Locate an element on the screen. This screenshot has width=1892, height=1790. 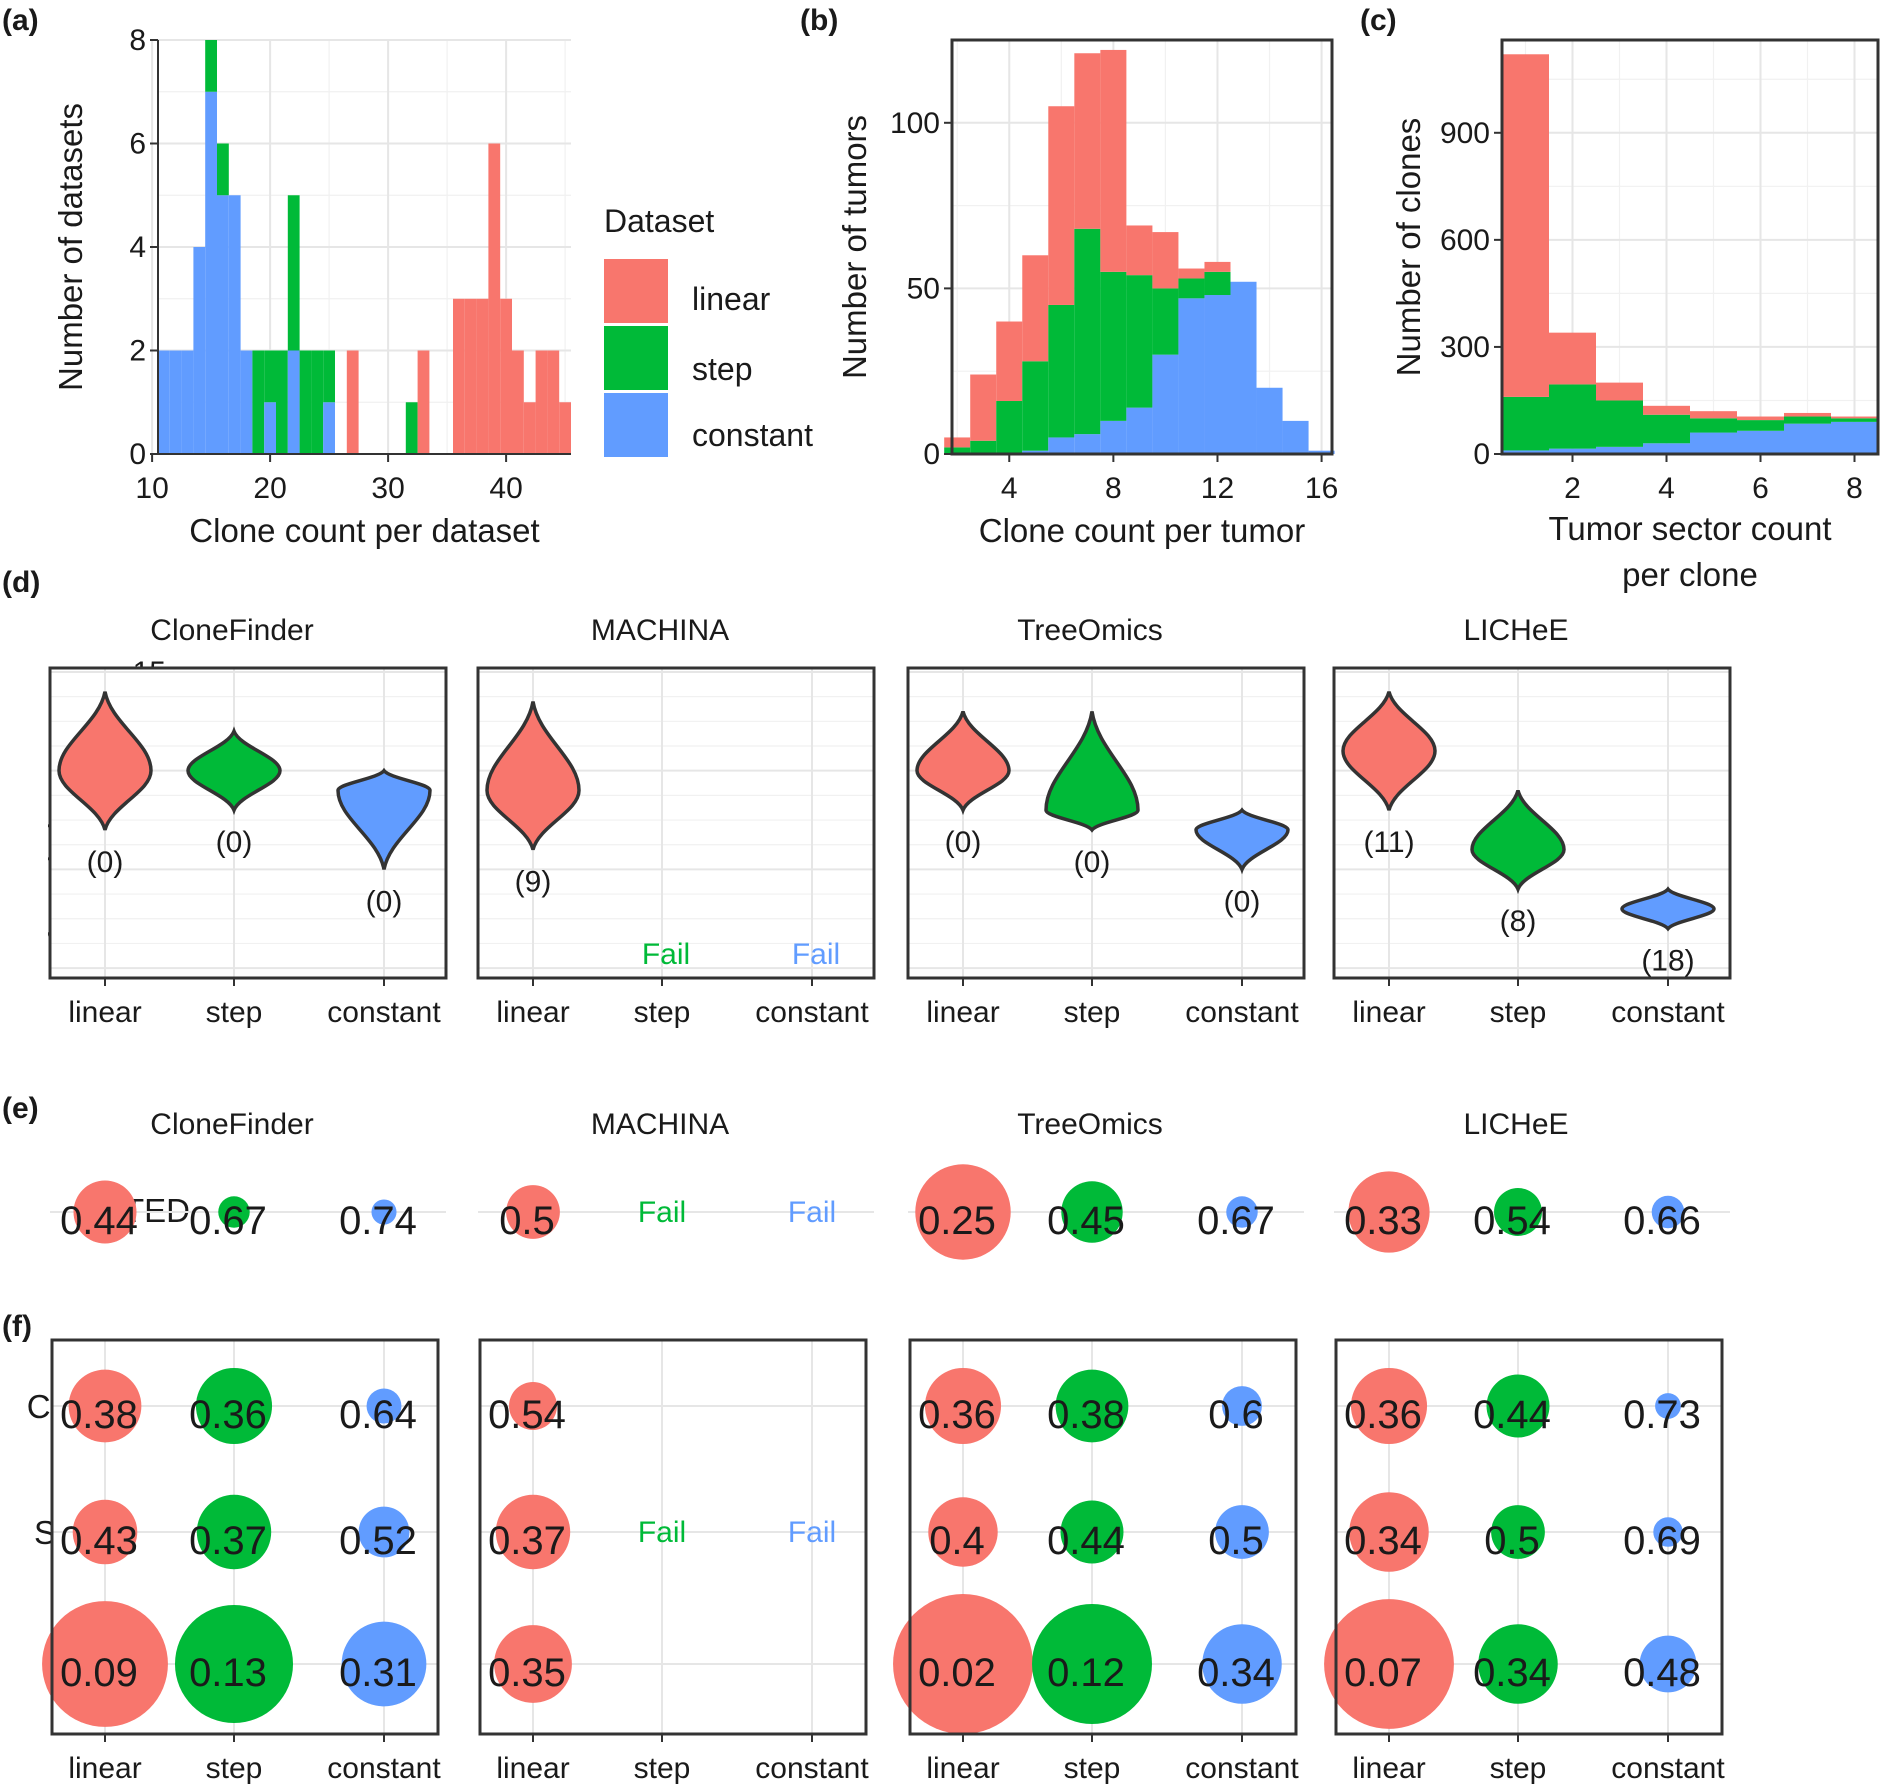
x-axis-title: Tumor sector count is located at coordinates (1689, 528).